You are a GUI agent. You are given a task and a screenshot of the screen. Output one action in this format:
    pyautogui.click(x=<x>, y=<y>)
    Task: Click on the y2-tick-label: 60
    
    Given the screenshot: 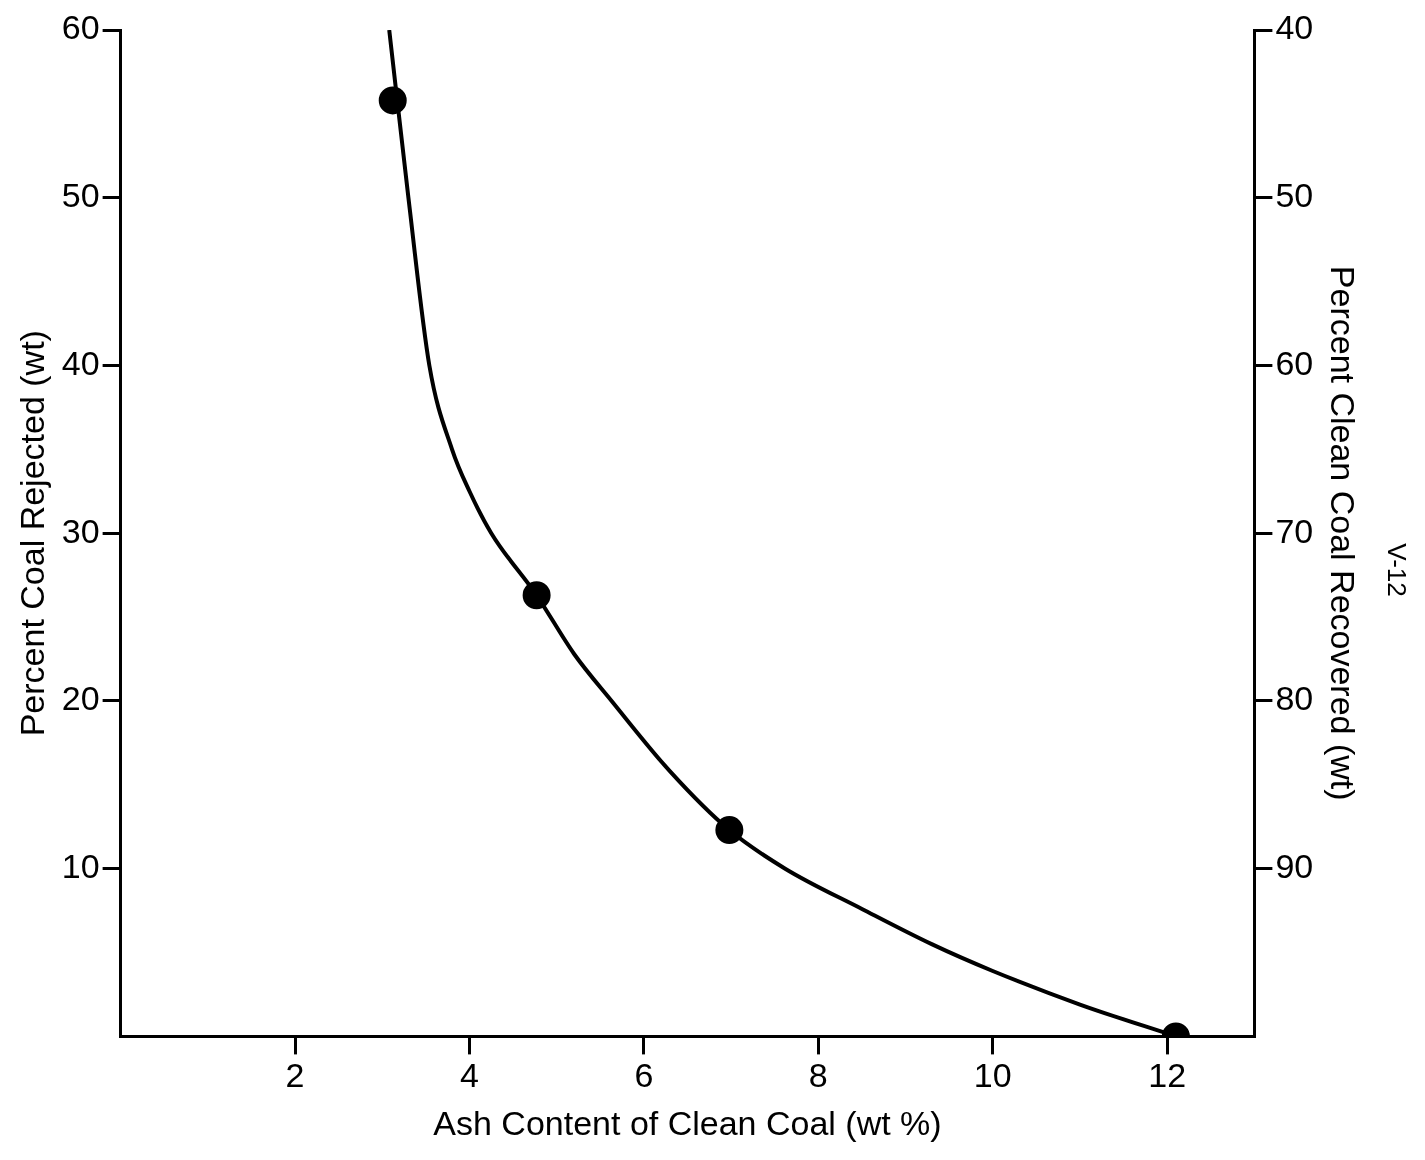 What is the action you would take?
    pyautogui.click(x=1294, y=362)
    